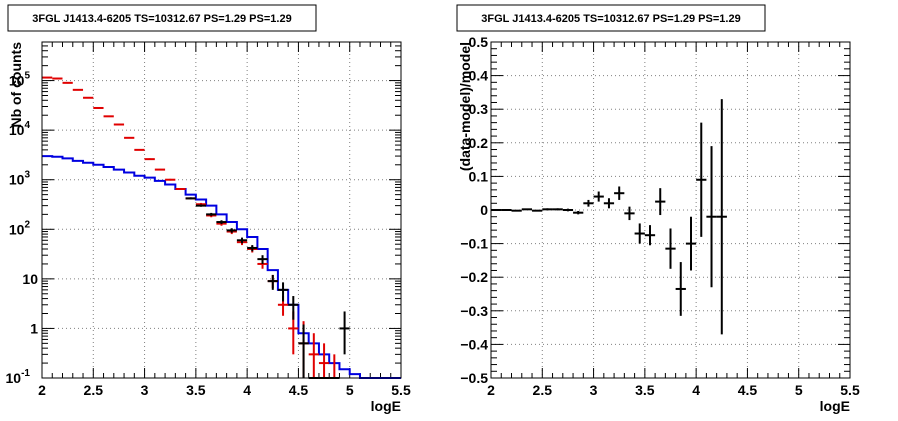  I want to click on y-tick-label: −0.3, so click(474, 311).